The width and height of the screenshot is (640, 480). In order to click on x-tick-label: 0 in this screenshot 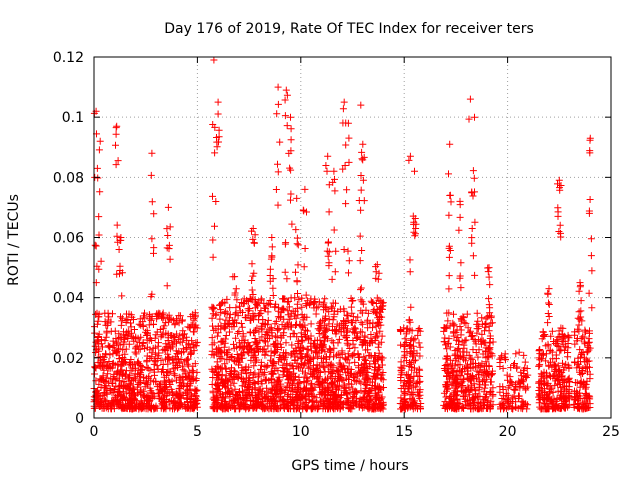, I will do `click(94, 432)`.